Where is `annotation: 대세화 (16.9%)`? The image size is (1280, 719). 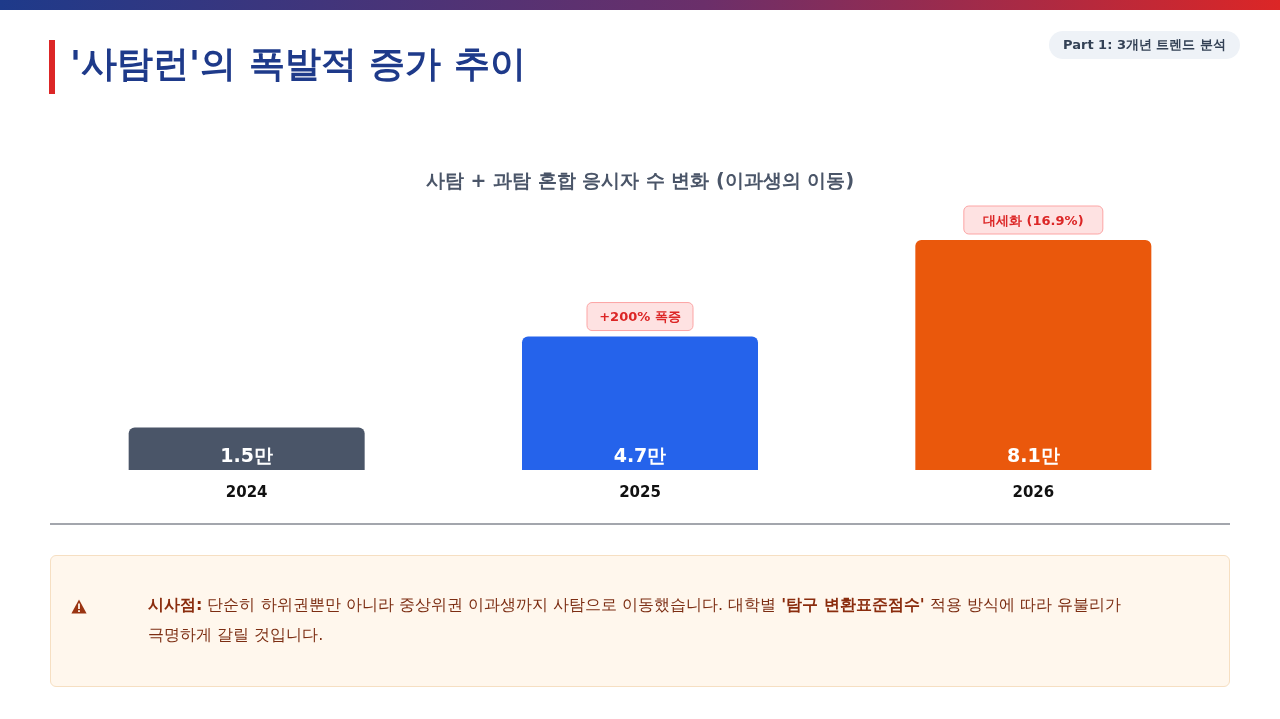 annotation: 대세화 (16.9%) is located at coordinates (1033, 220).